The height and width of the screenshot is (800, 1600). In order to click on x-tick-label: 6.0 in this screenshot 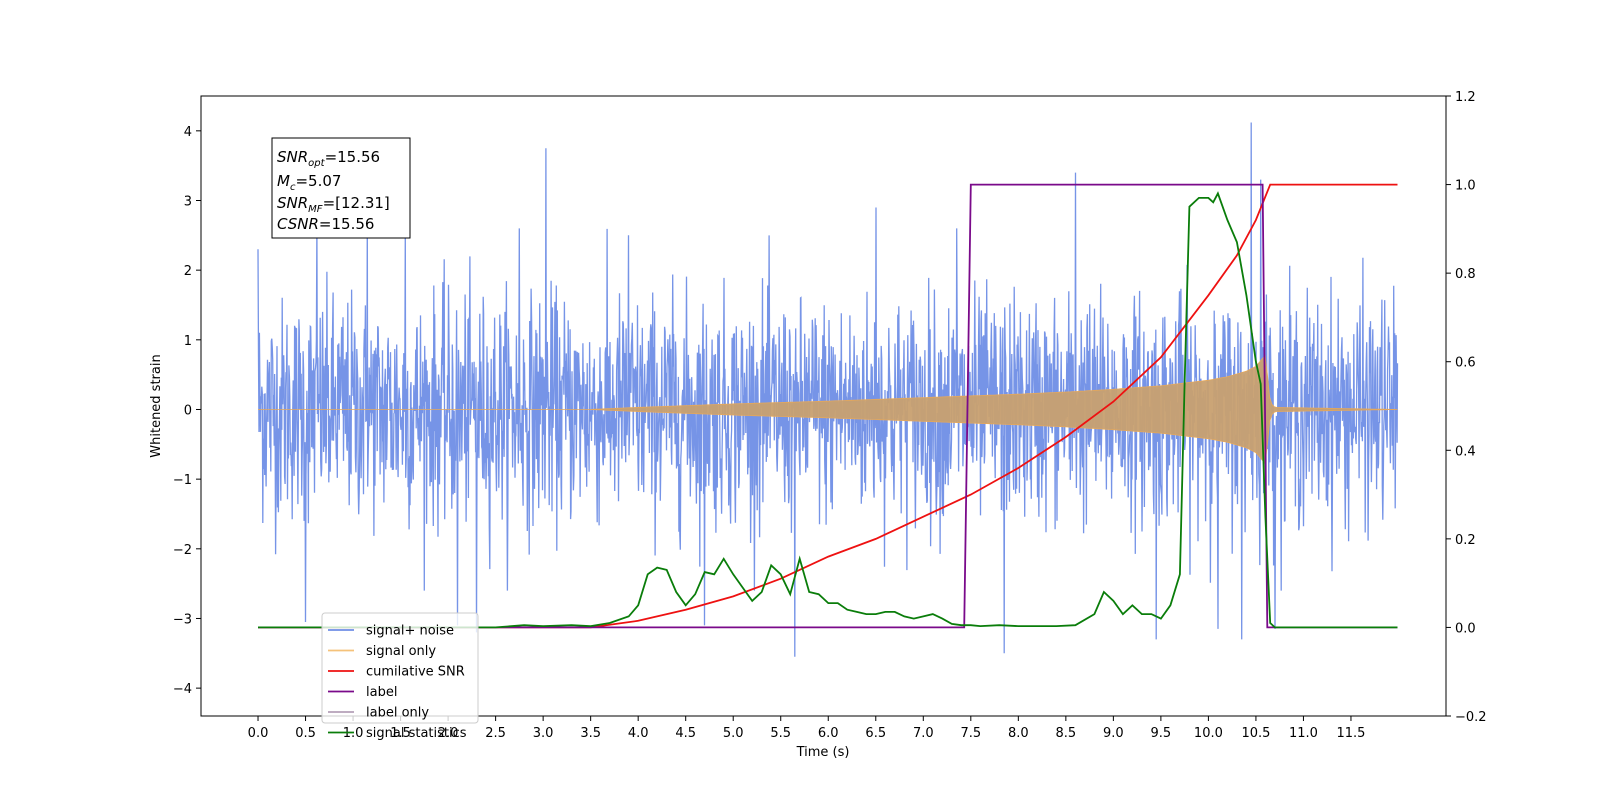, I will do `click(828, 733)`.